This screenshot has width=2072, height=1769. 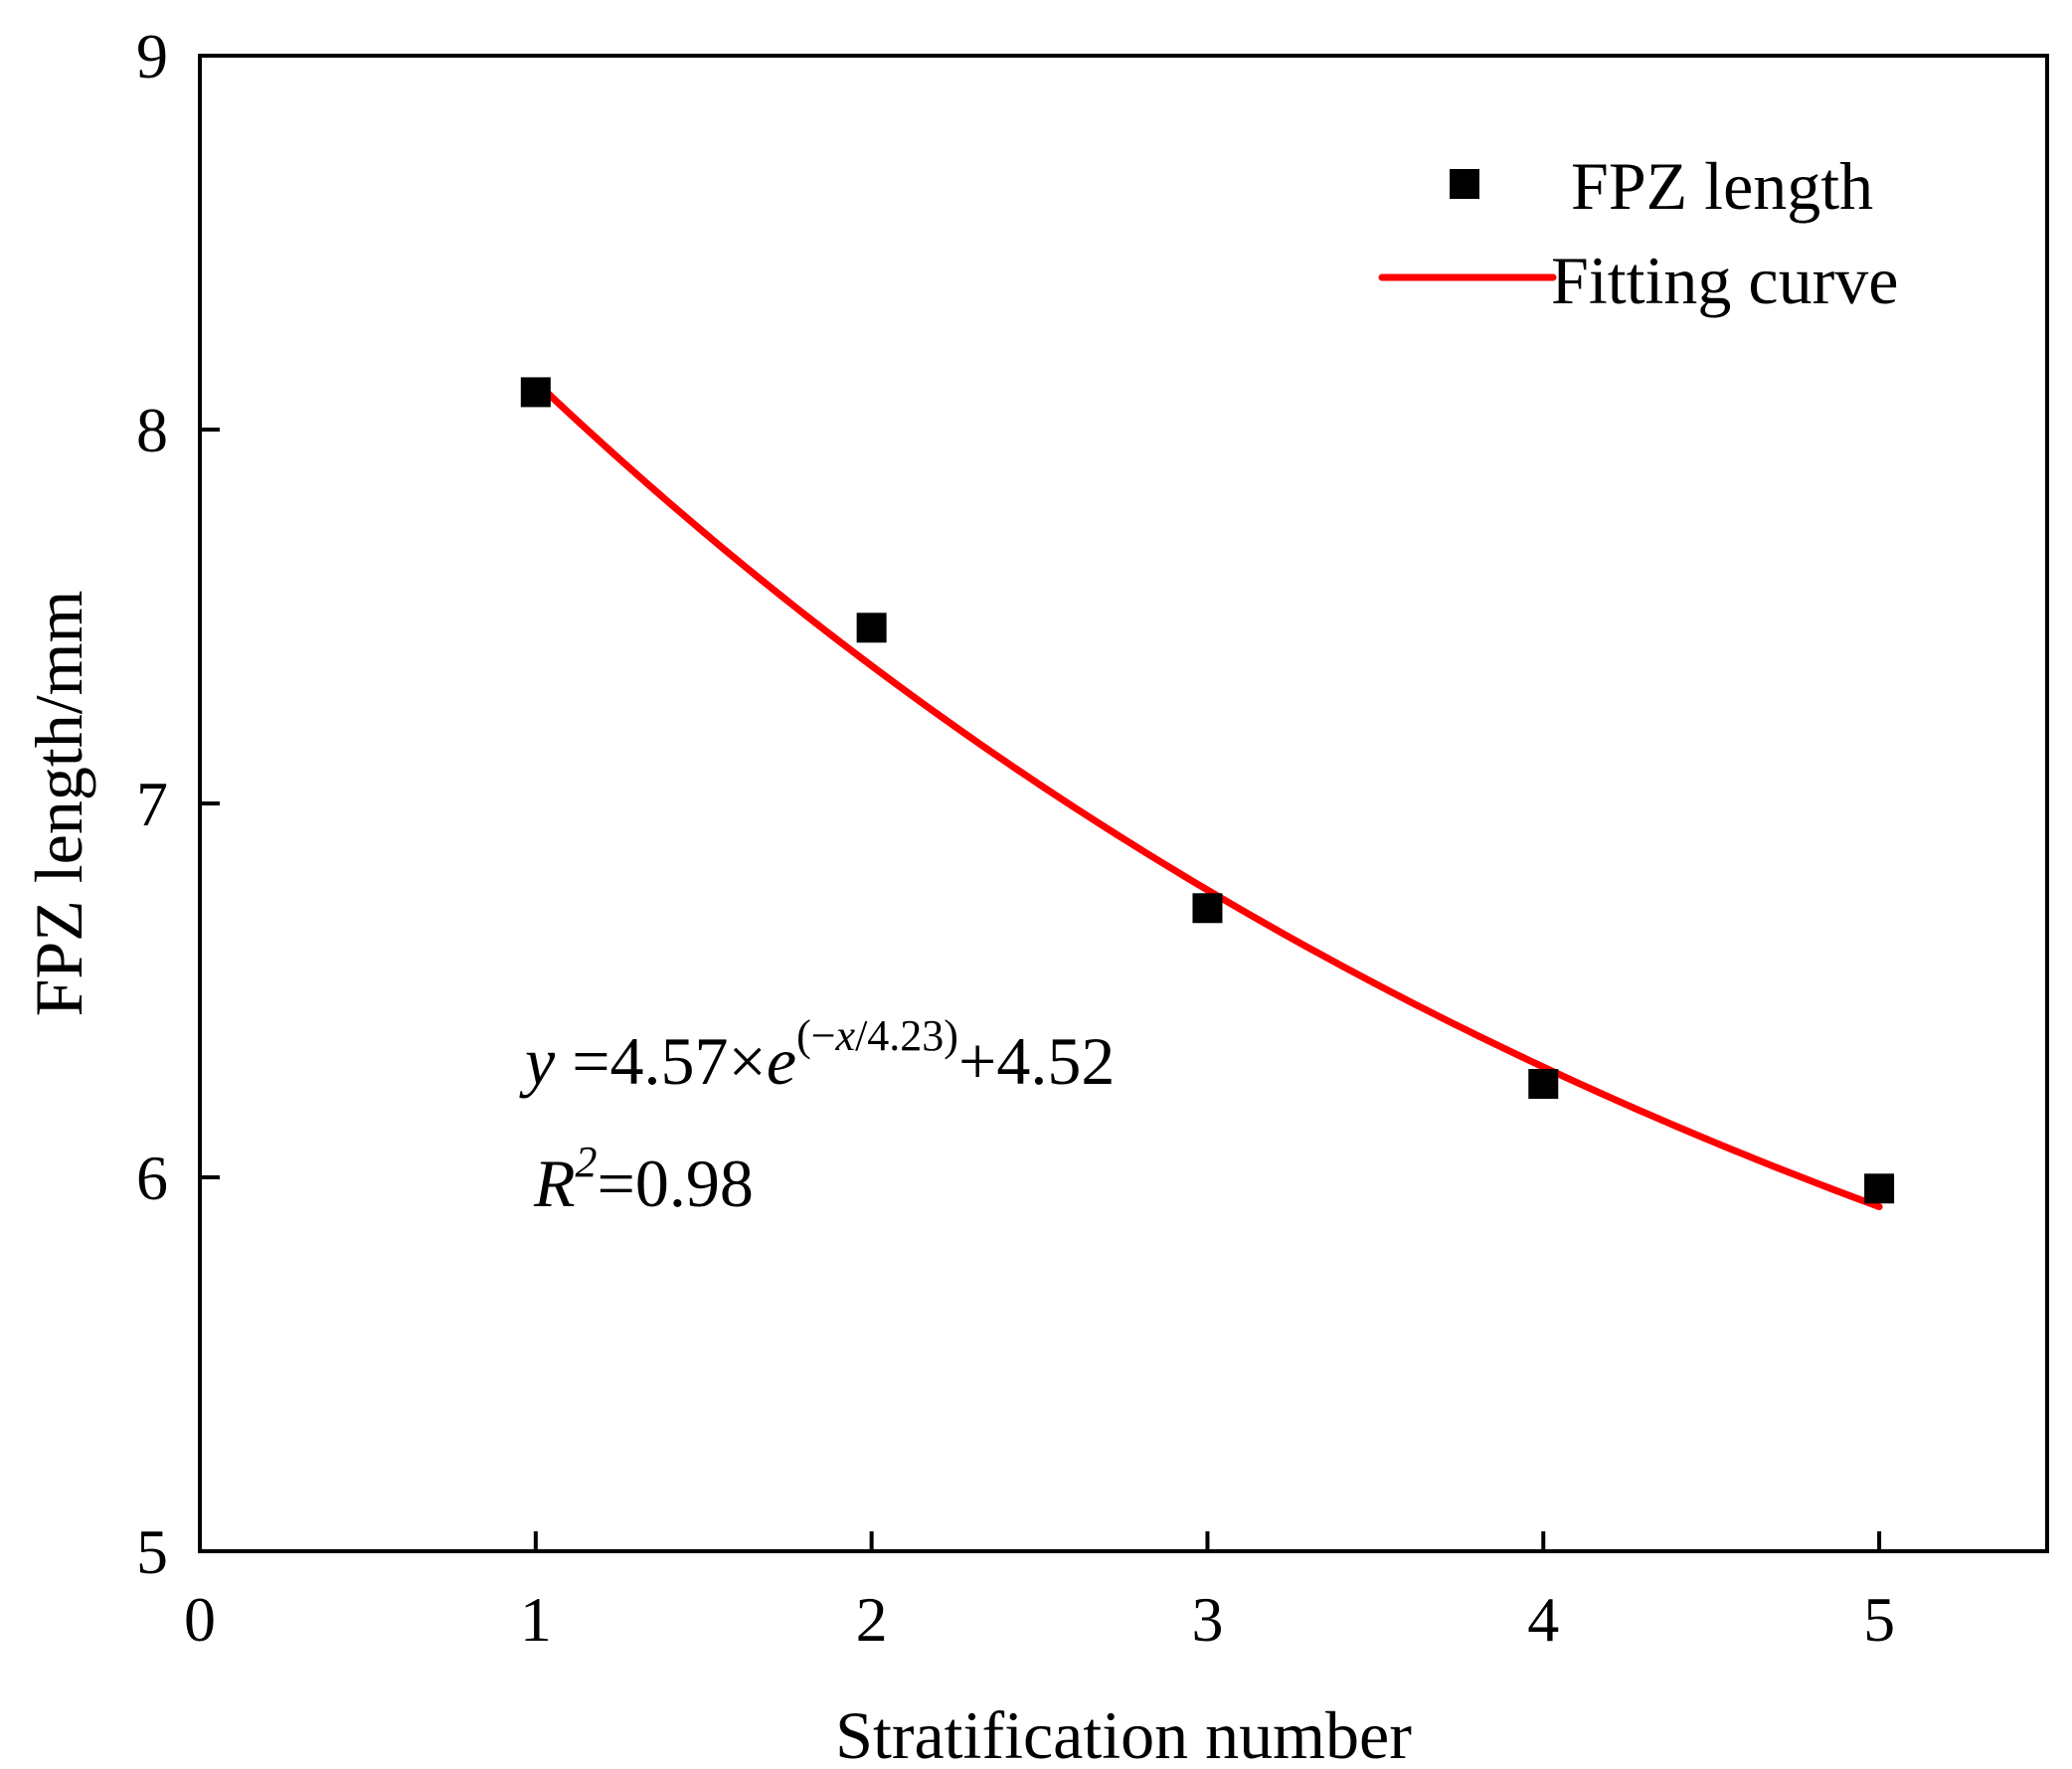 What do you see at coordinates (587, 1162) in the screenshot?
I see `r-squared-exponent: 2` at bounding box center [587, 1162].